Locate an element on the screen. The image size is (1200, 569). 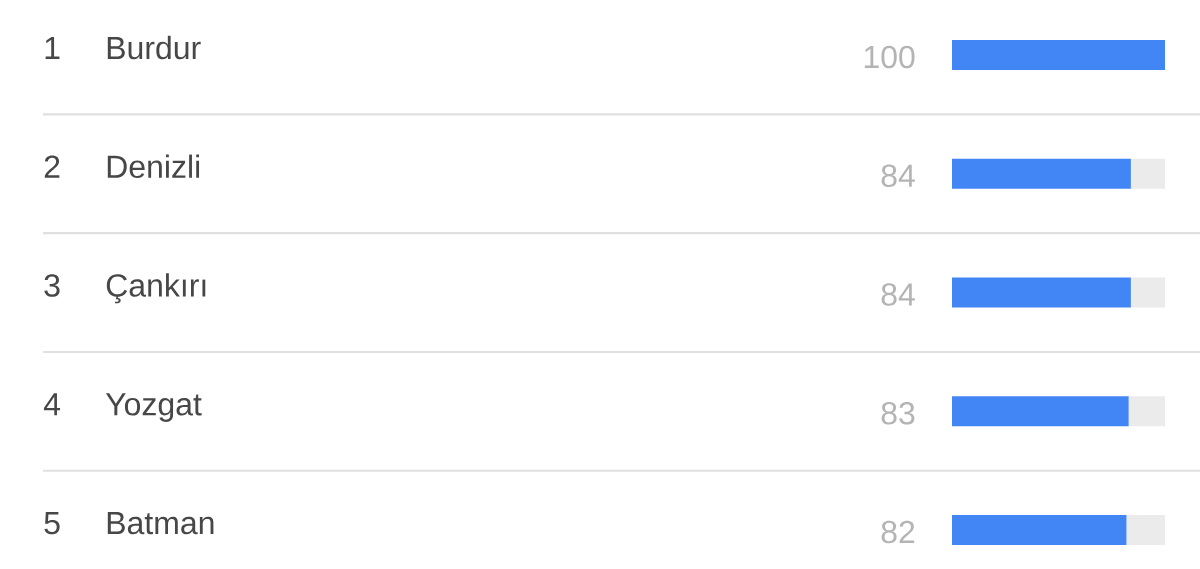
y-tick-label: Burdur is located at coordinates (154, 47).